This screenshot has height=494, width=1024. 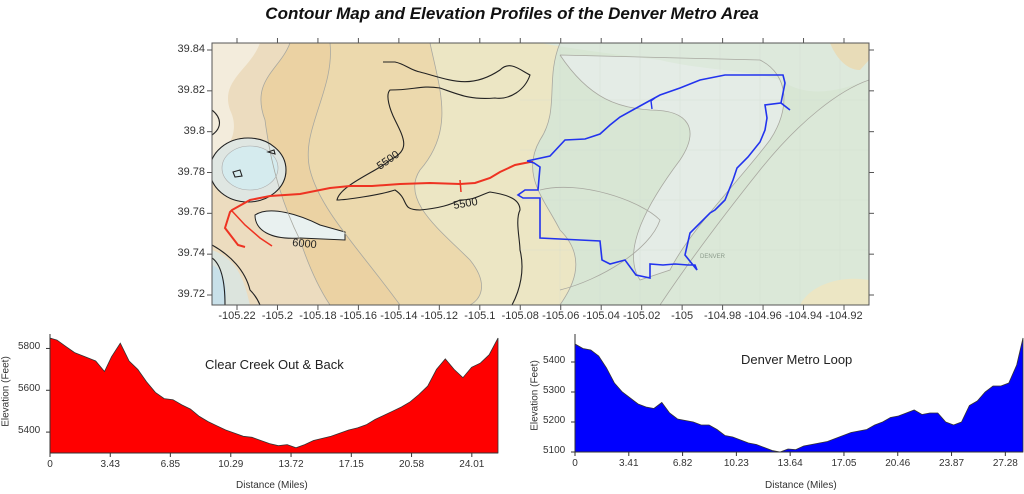 I want to click on map-y-tick-label: 39.74, so click(x=191, y=253).